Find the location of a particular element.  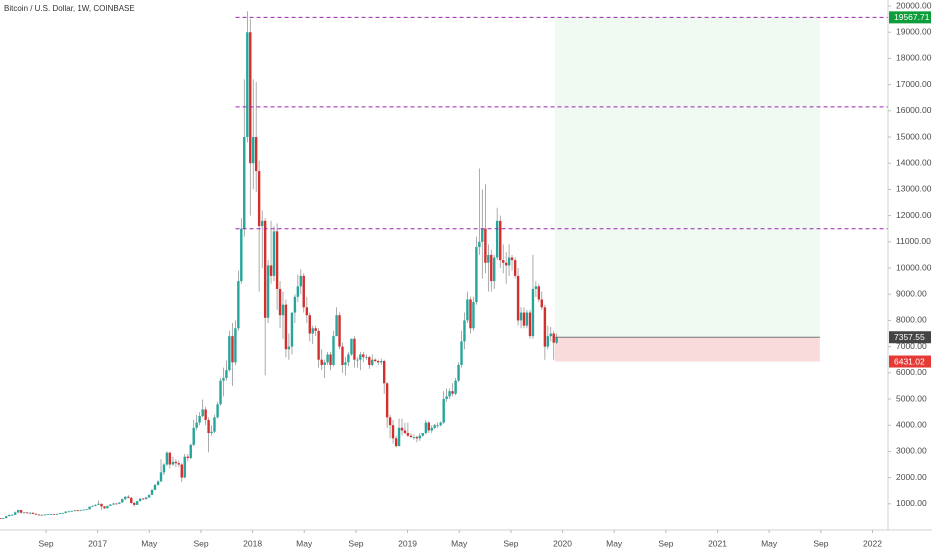

y-tick-label: 16000.00 is located at coordinates (914, 110).